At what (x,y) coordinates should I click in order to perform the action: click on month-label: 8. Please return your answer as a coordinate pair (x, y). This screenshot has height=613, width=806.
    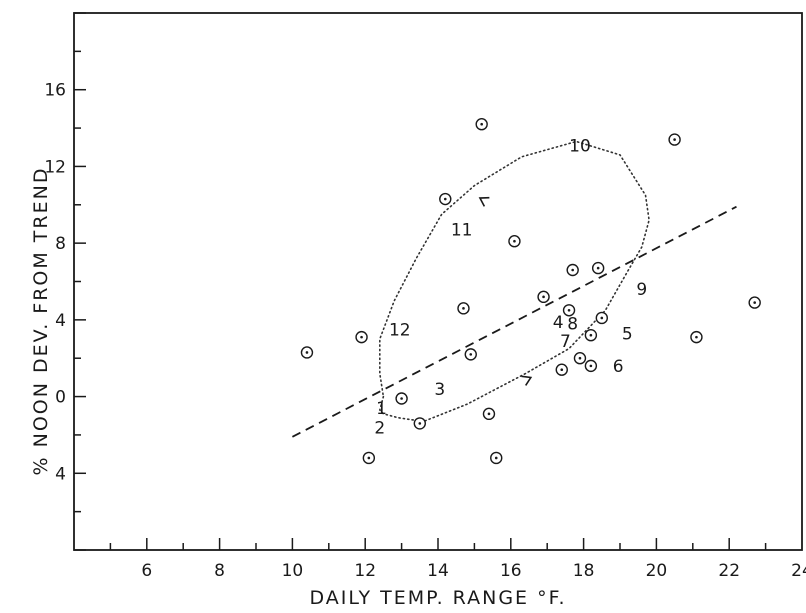
    Looking at the image, I should click on (572, 325).